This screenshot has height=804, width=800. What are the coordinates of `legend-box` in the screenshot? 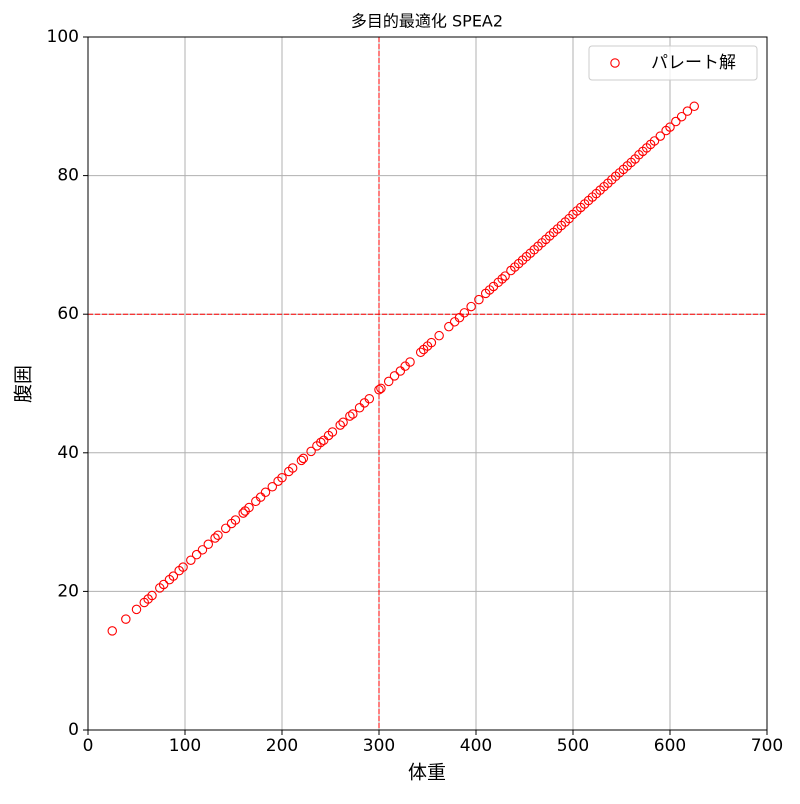 It's located at (673, 63).